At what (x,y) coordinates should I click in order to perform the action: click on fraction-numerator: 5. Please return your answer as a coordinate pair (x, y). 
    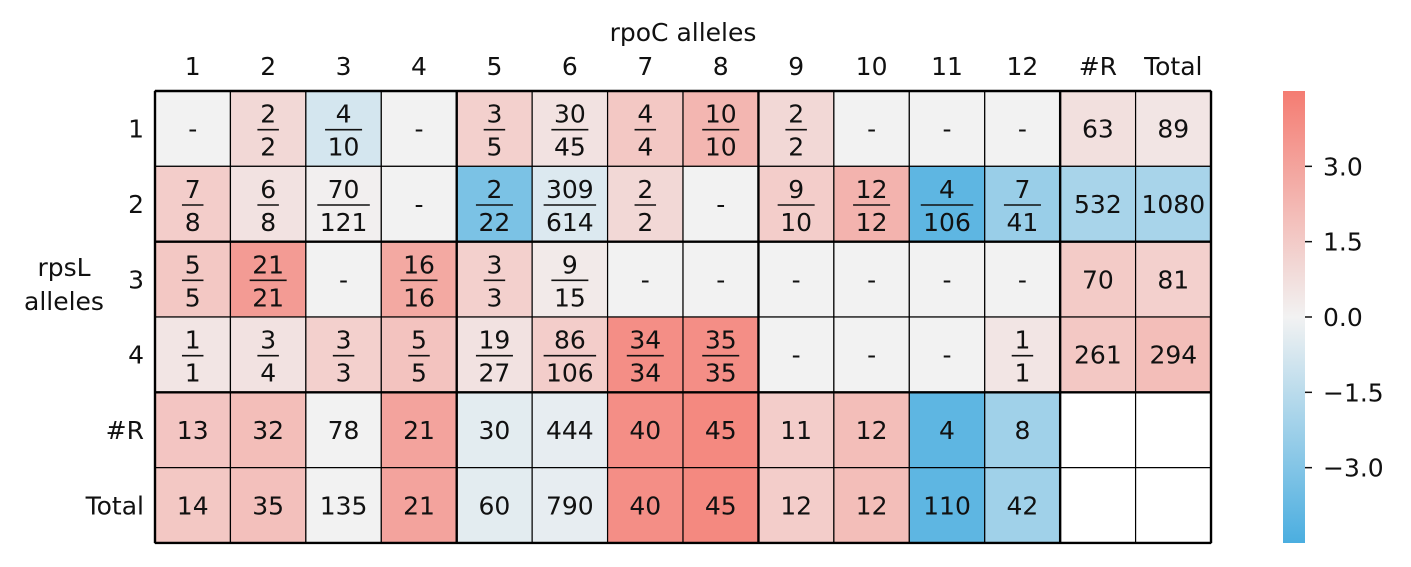
    Looking at the image, I should click on (419, 340).